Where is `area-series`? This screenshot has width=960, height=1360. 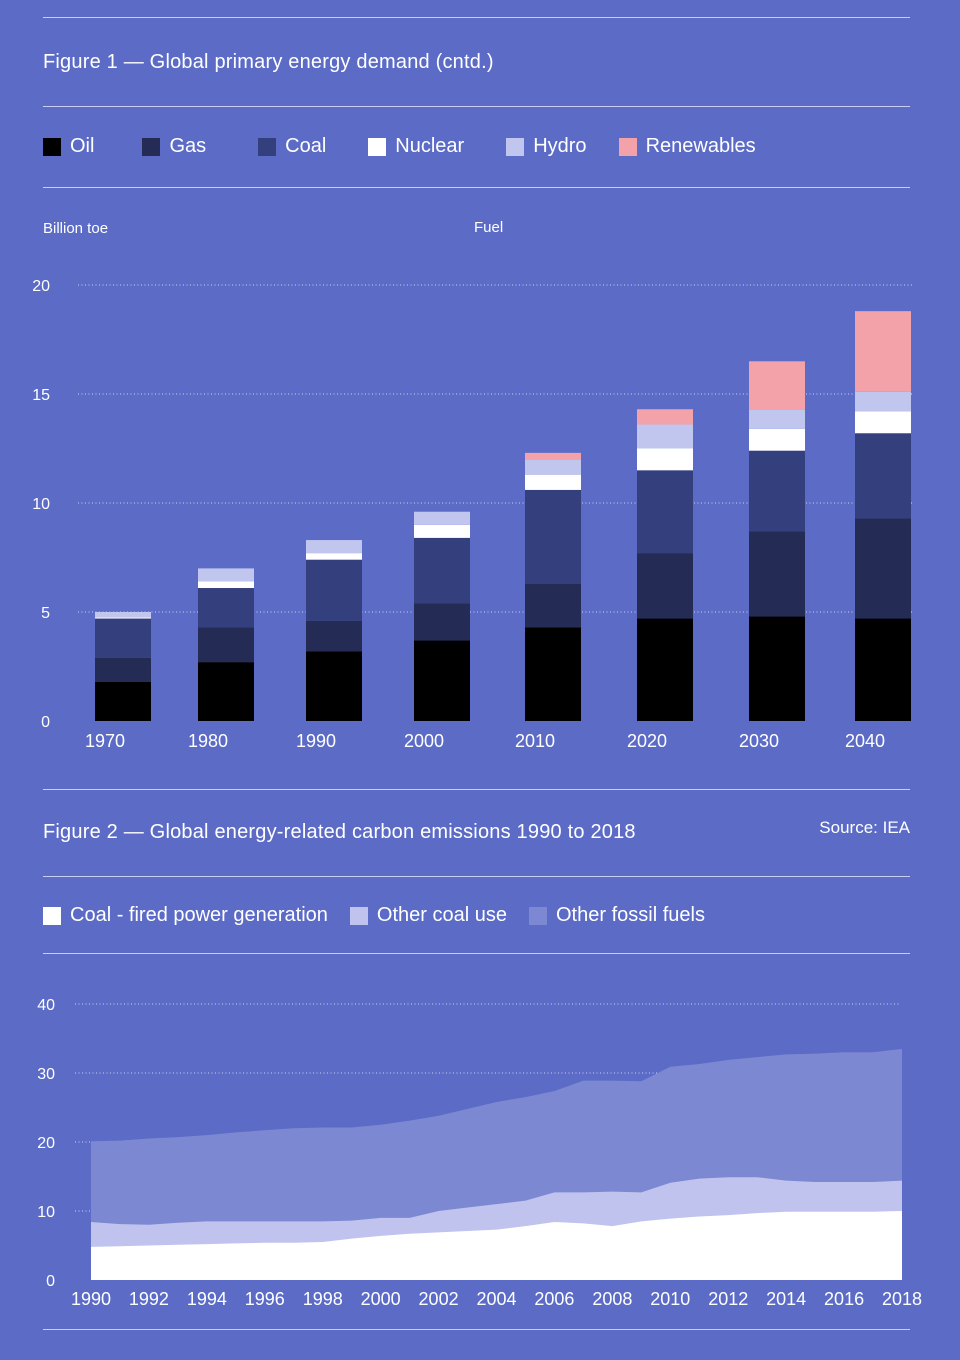
area-series is located at coordinates (496, 1245).